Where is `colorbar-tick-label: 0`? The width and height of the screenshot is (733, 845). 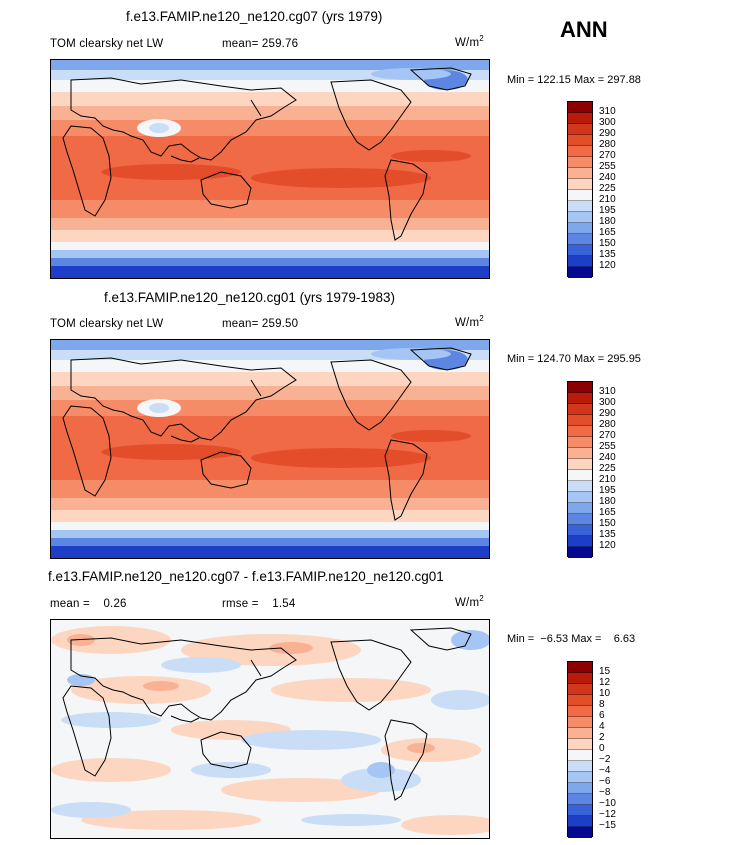
colorbar-tick-label: 0 is located at coordinates (602, 748).